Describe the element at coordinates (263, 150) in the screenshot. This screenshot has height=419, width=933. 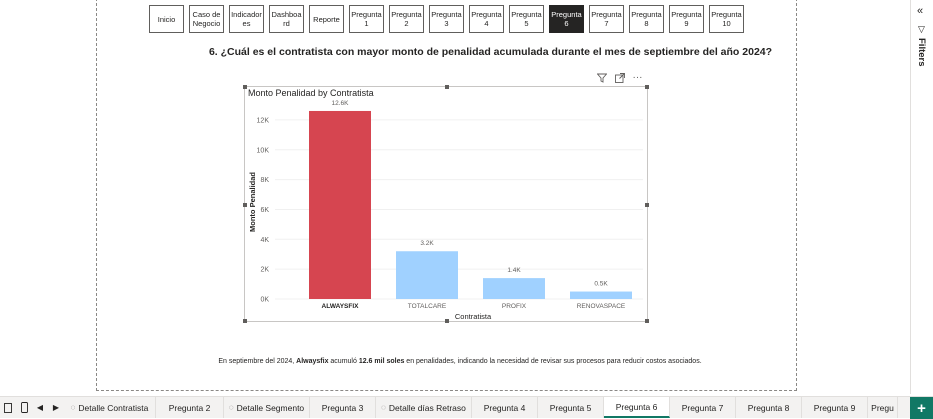
I see `y-tick-label: 10K` at that location.